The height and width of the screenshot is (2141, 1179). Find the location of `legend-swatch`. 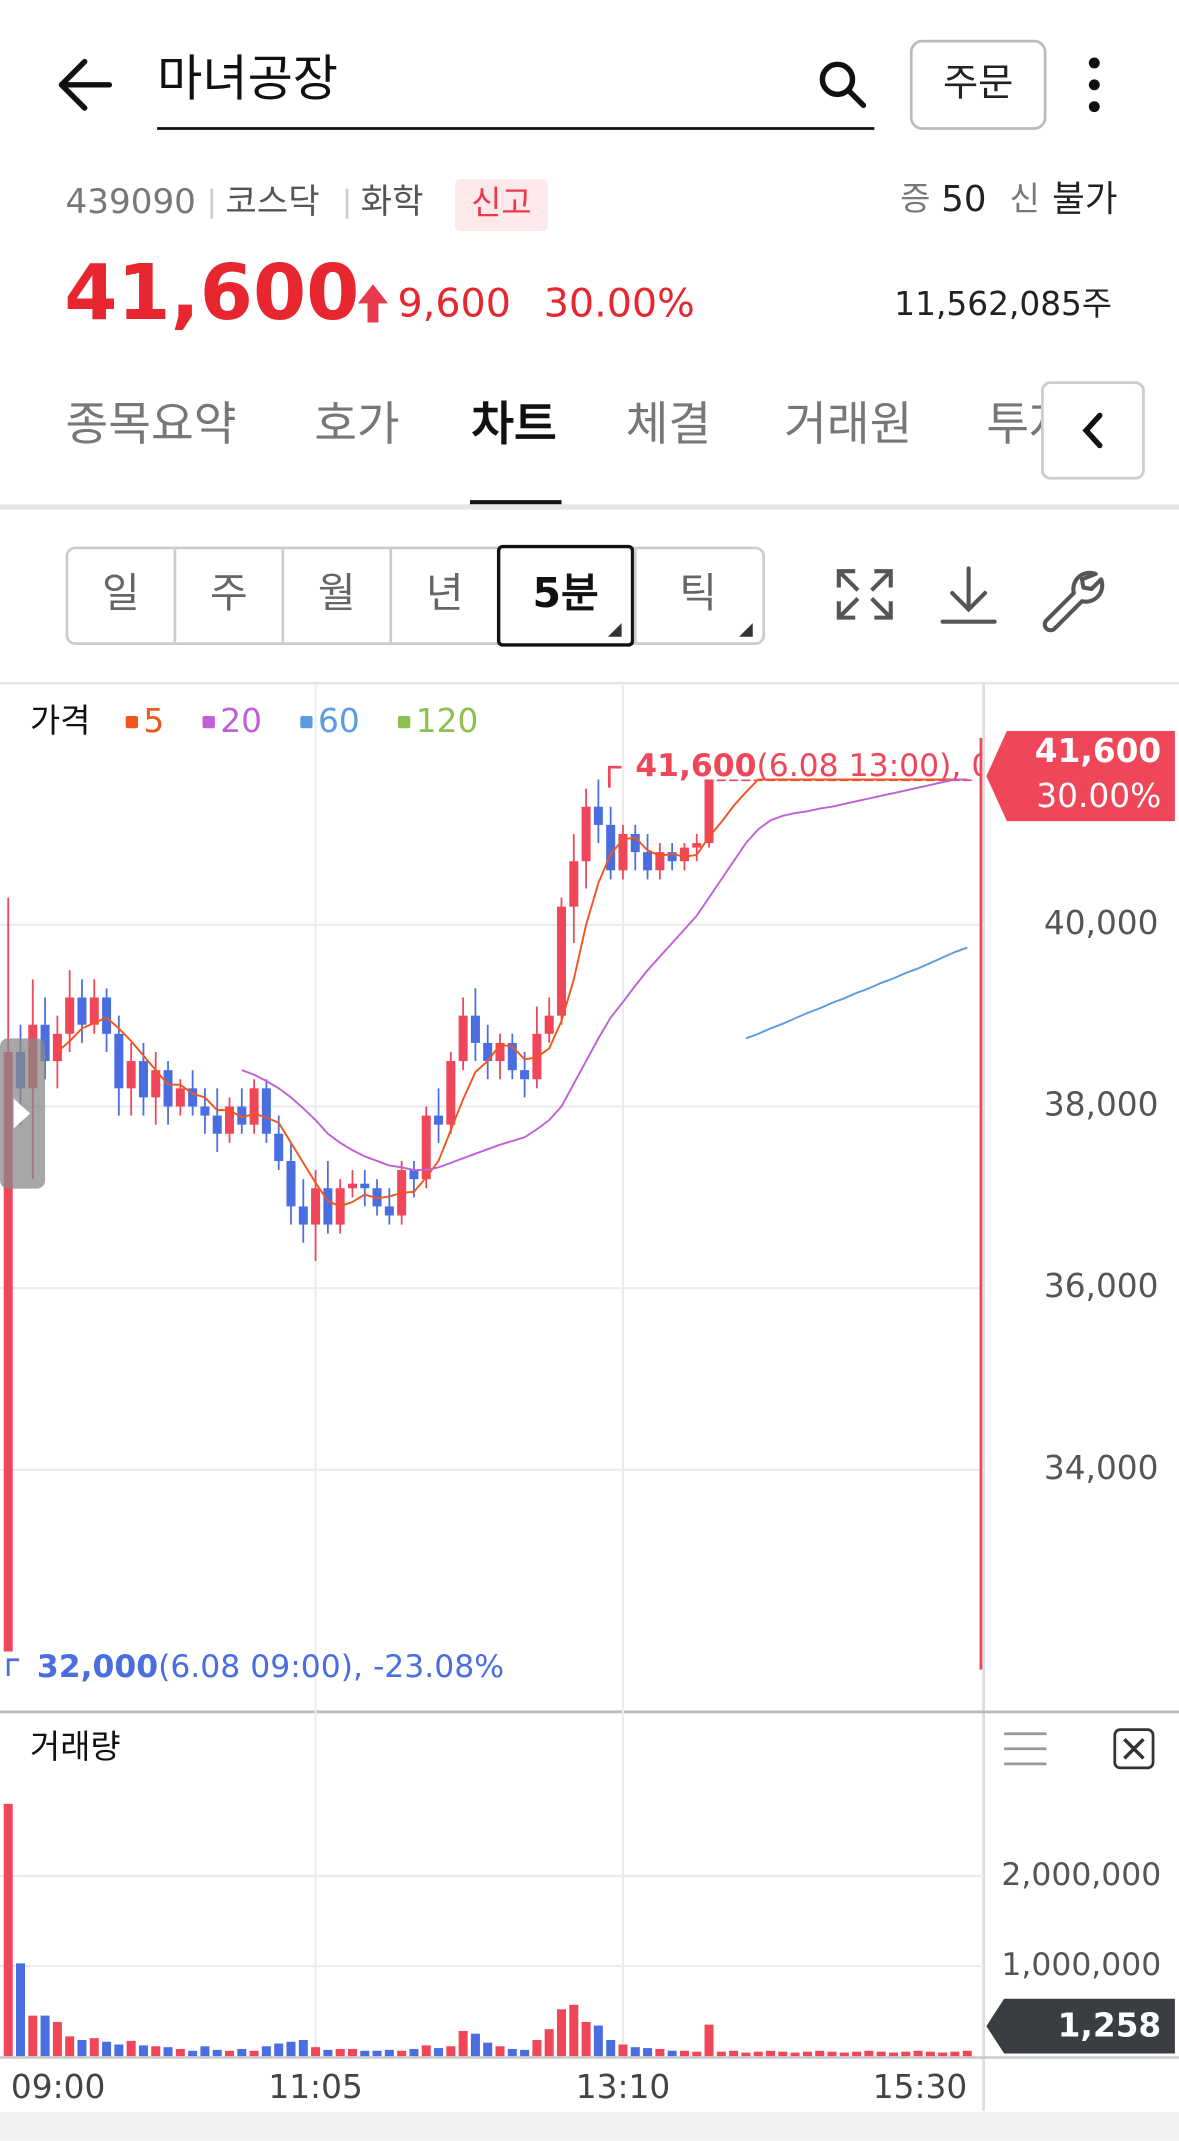

legend-swatch is located at coordinates (208, 722).